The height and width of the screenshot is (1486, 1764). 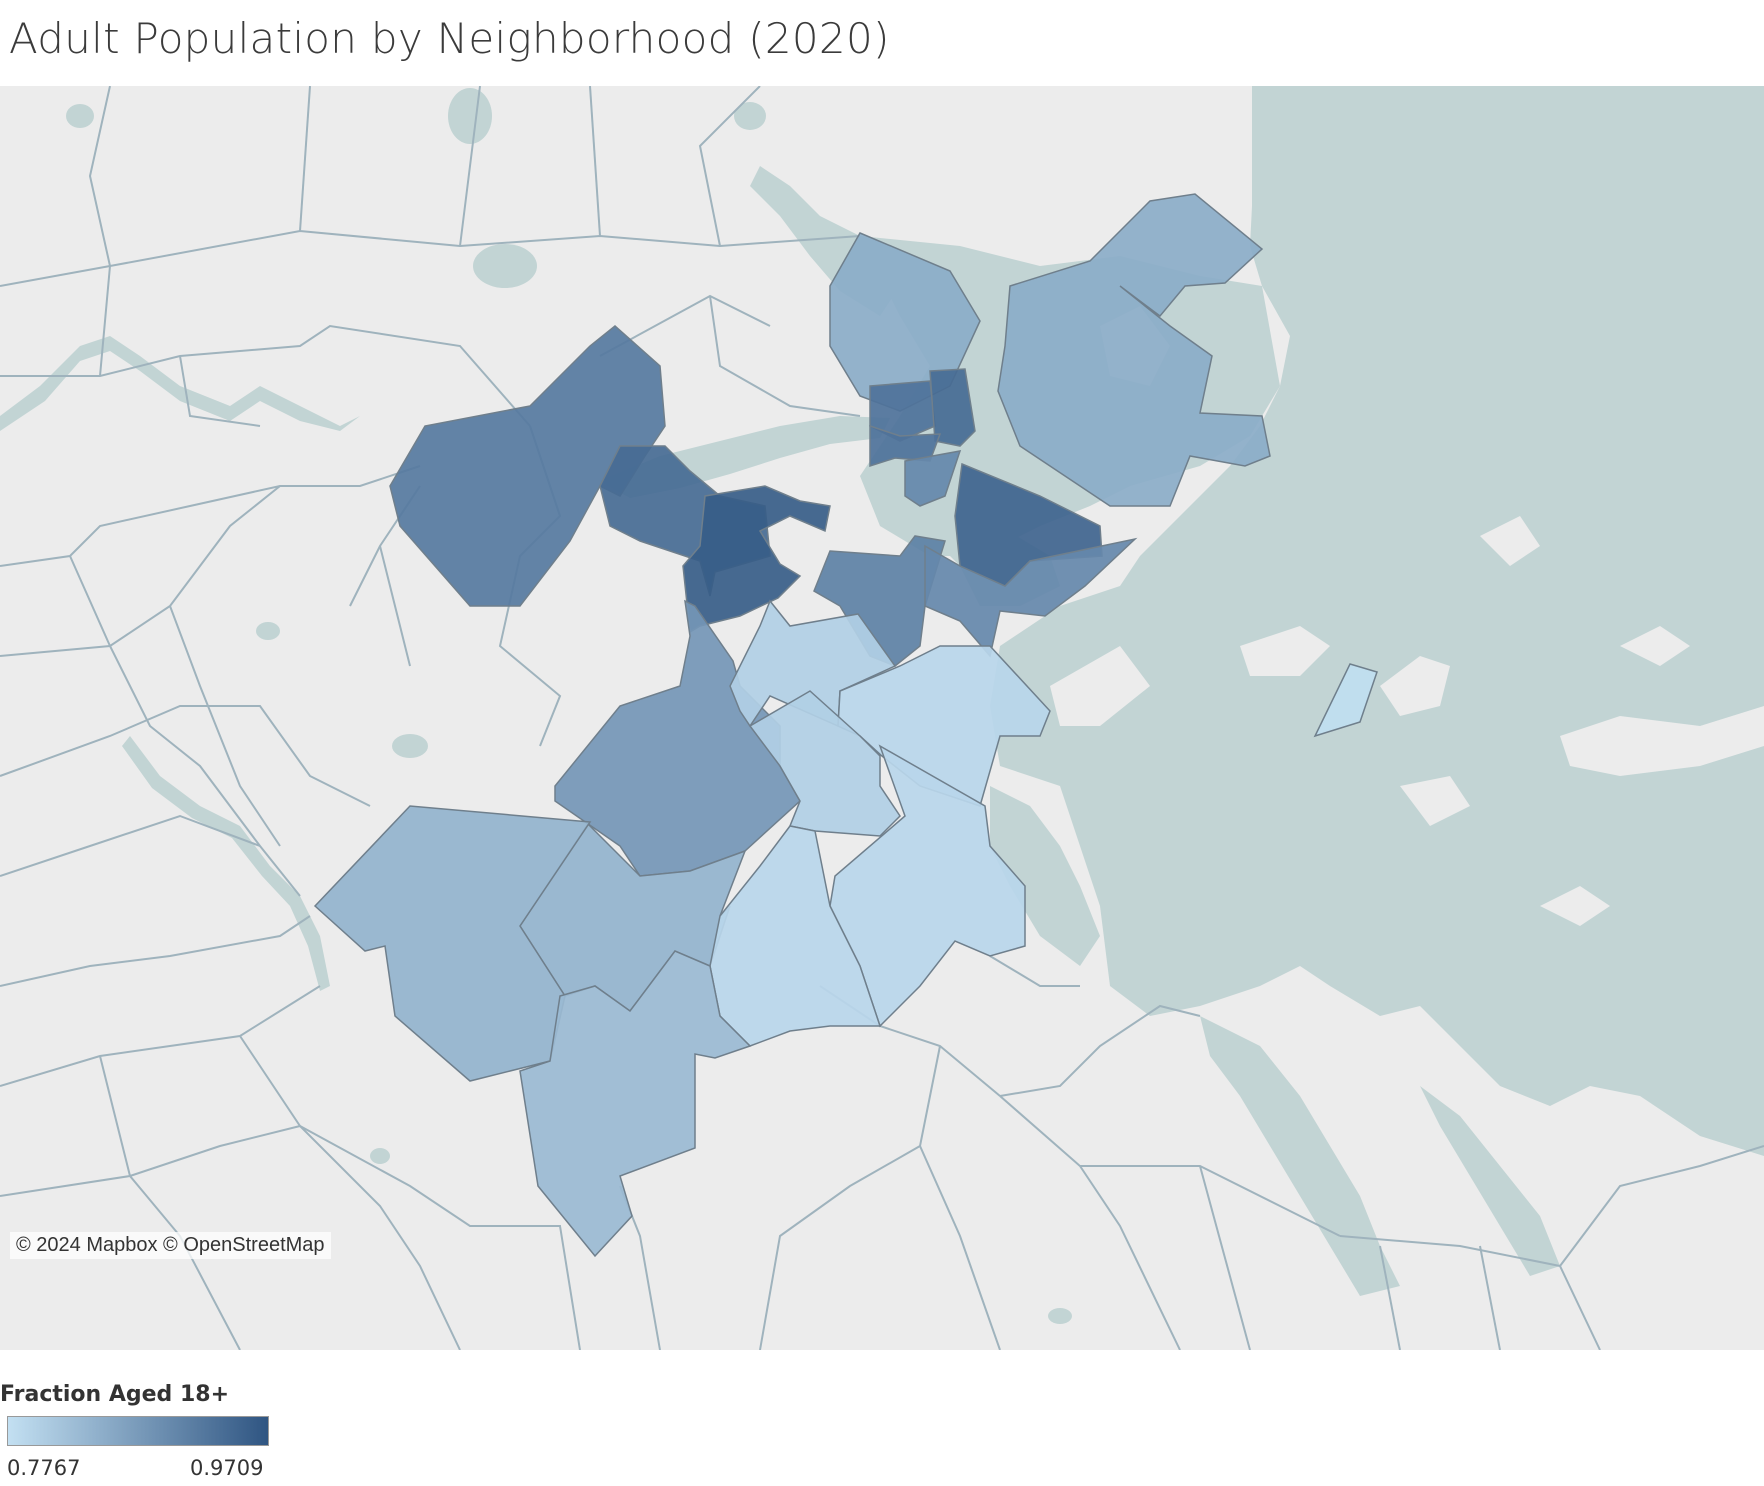 I want to click on legend-title: Fraction Aged 18+, so click(x=115, y=1394).